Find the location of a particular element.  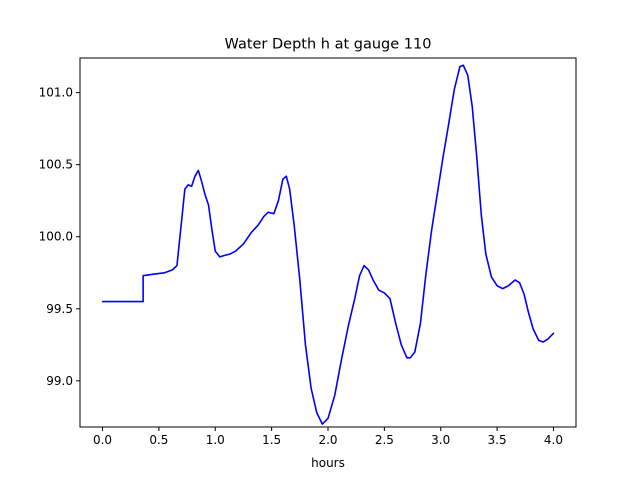

x-tick-label: 1.5 is located at coordinates (271, 440).